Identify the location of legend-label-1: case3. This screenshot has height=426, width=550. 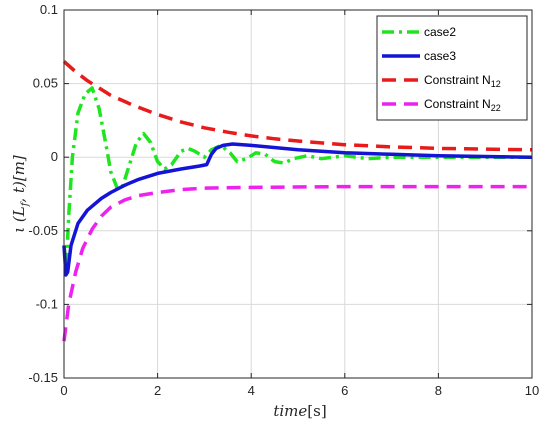
(440, 56).